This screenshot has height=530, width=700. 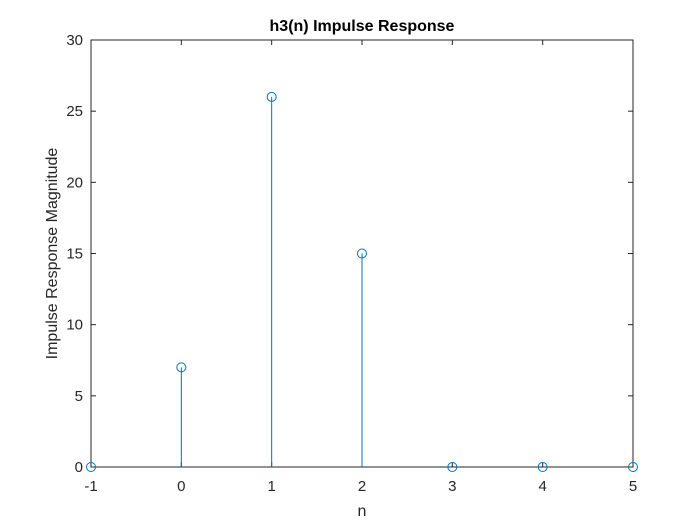 What do you see at coordinates (79, 467) in the screenshot?
I see `y-tick-label: 0` at bounding box center [79, 467].